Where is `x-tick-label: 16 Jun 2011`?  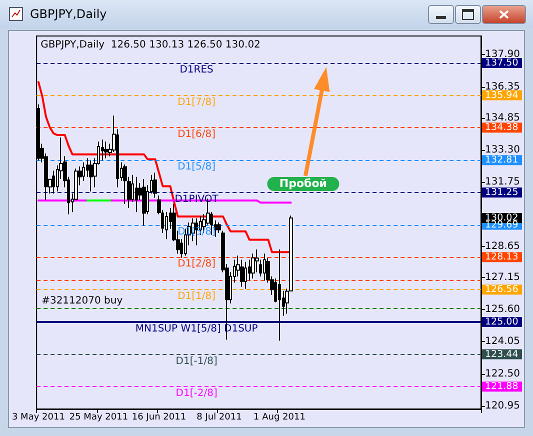
x-tick-label: 16 Jun 2011 is located at coordinates (159, 417).